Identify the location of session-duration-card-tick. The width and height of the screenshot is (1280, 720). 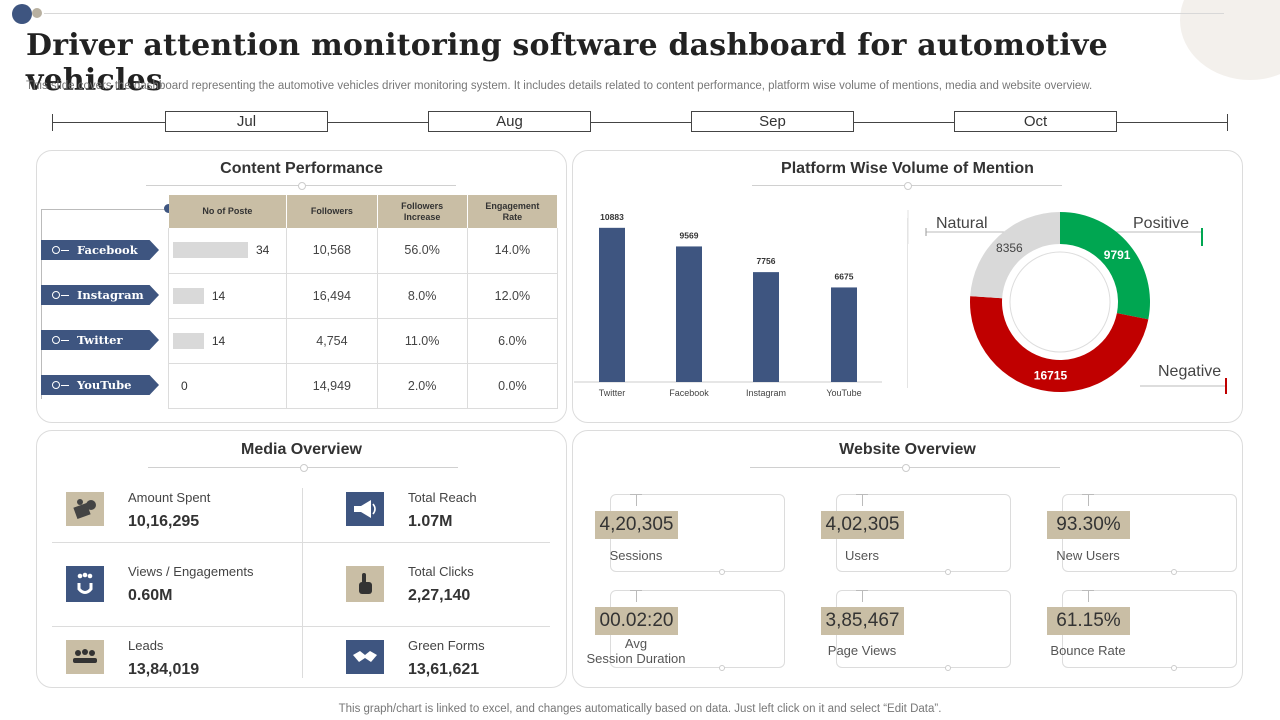
(636, 596).